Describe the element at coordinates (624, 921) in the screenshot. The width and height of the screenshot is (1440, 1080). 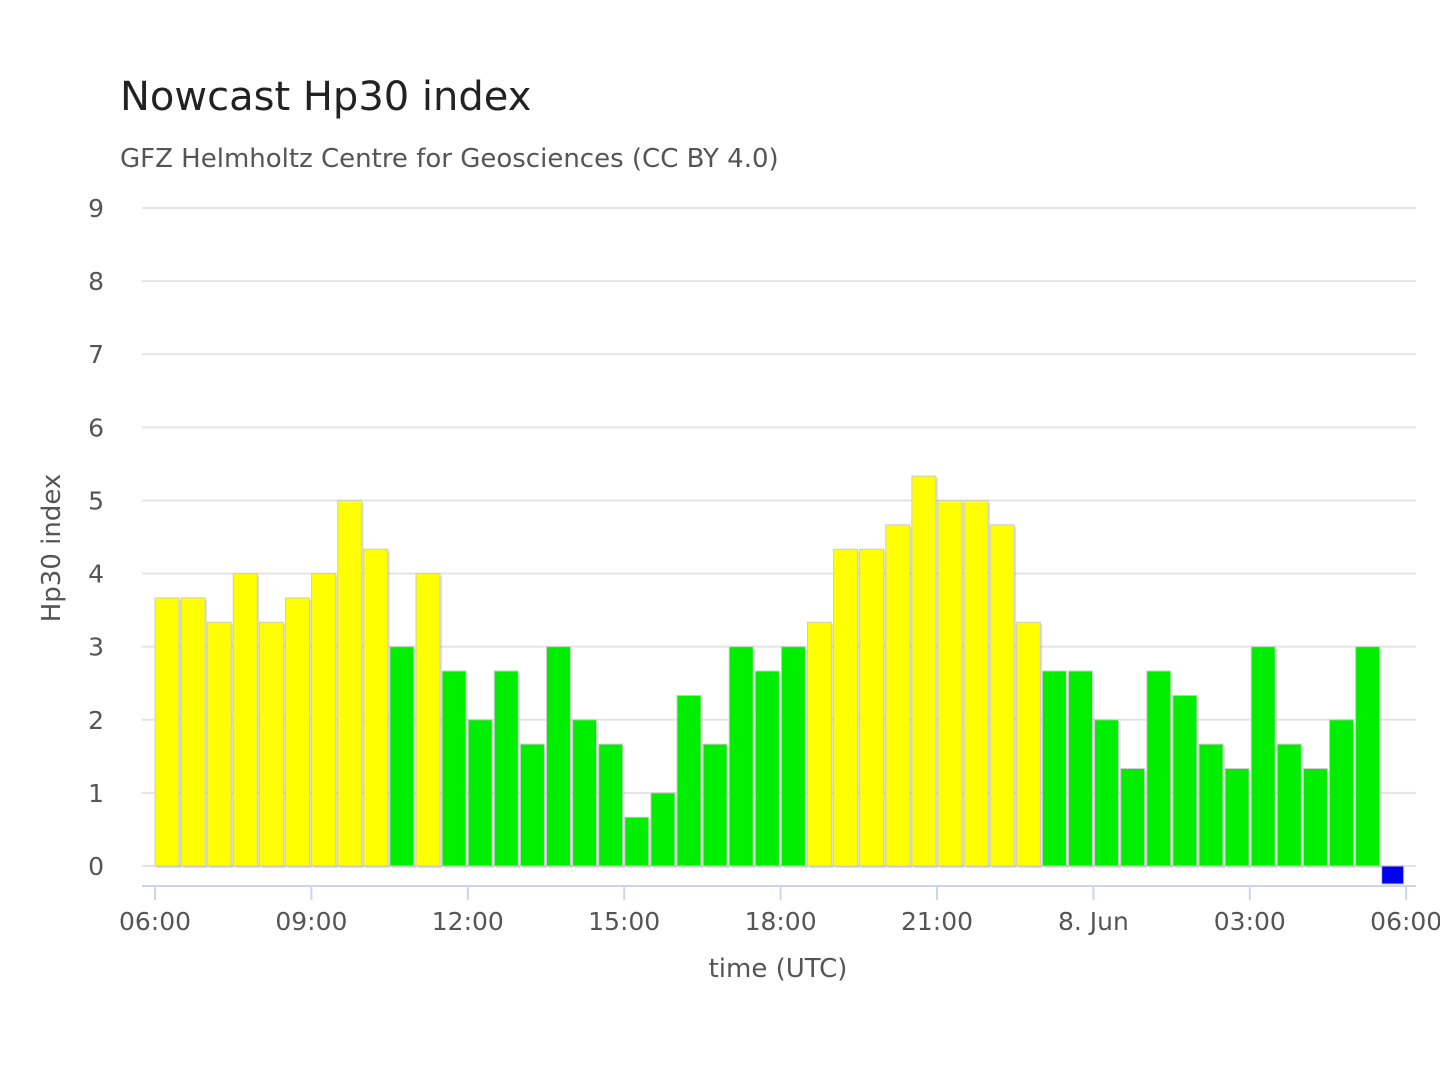
I see `x-tick-label: 15:00` at that location.